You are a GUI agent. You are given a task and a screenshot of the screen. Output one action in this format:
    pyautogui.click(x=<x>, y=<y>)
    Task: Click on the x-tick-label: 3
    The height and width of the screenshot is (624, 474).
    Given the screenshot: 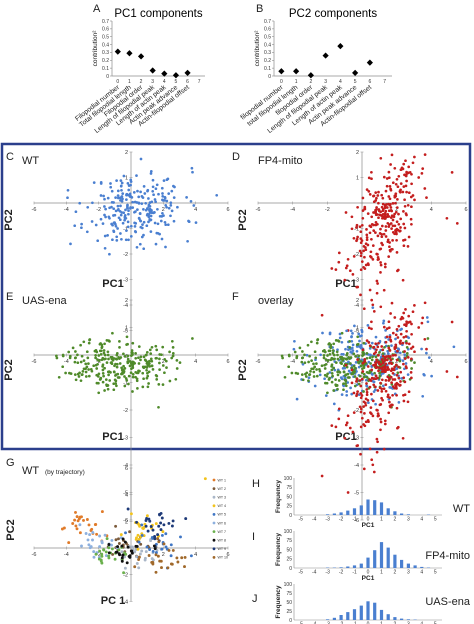 What is the action you would take?
    pyautogui.click(x=408, y=623)
    